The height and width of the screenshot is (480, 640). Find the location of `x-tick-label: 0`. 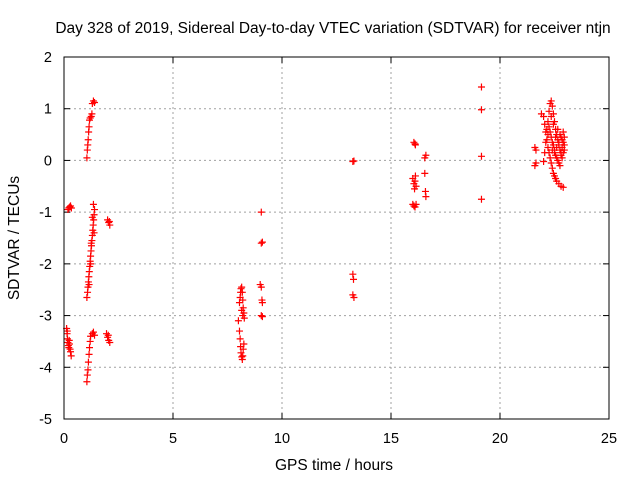

x-tick-label: 0 is located at coordinates (64, 439).